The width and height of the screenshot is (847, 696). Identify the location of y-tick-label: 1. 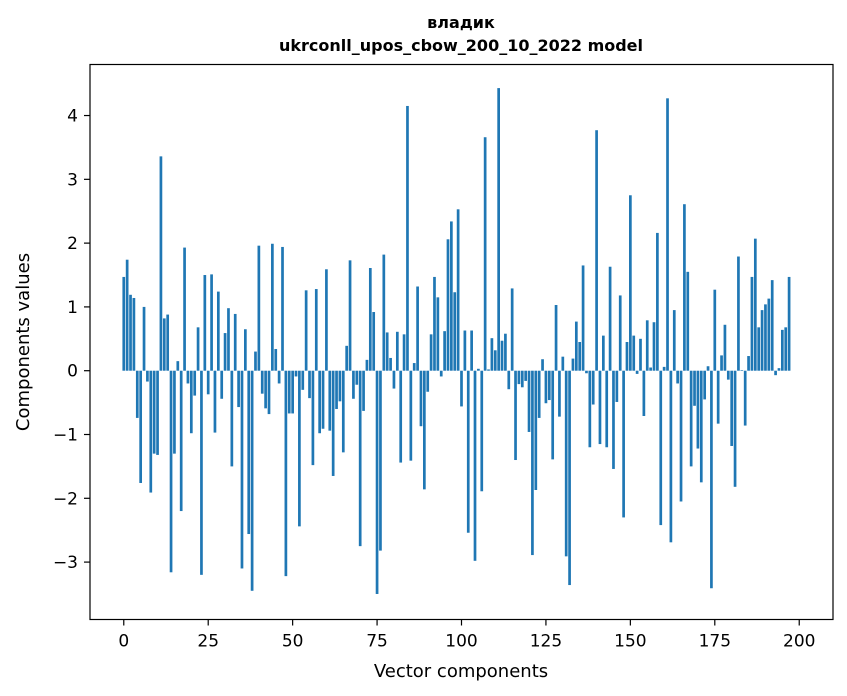
(72, 308).